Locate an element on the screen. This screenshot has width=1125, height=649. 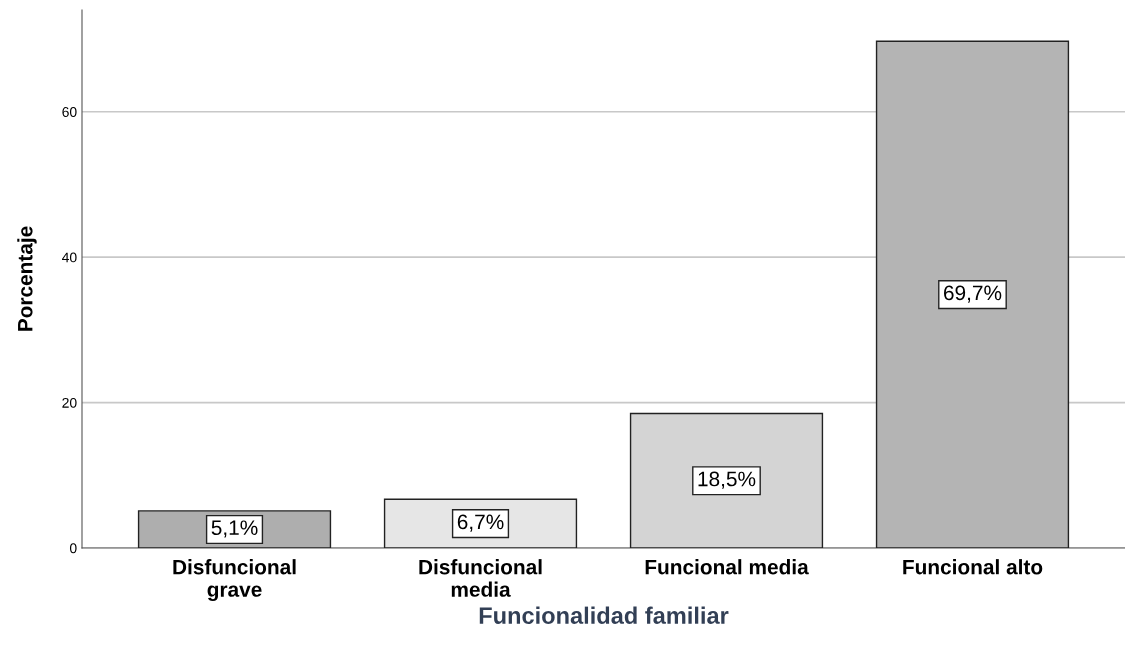
data-label: 69,7% is located at coordinates (973, 294).